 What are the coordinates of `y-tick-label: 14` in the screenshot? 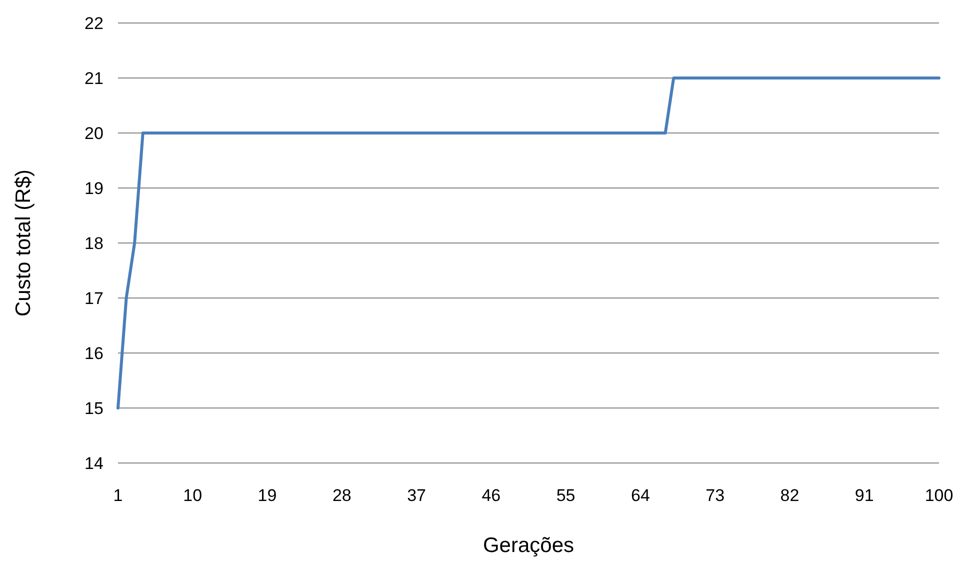 It's located at (94, 463).